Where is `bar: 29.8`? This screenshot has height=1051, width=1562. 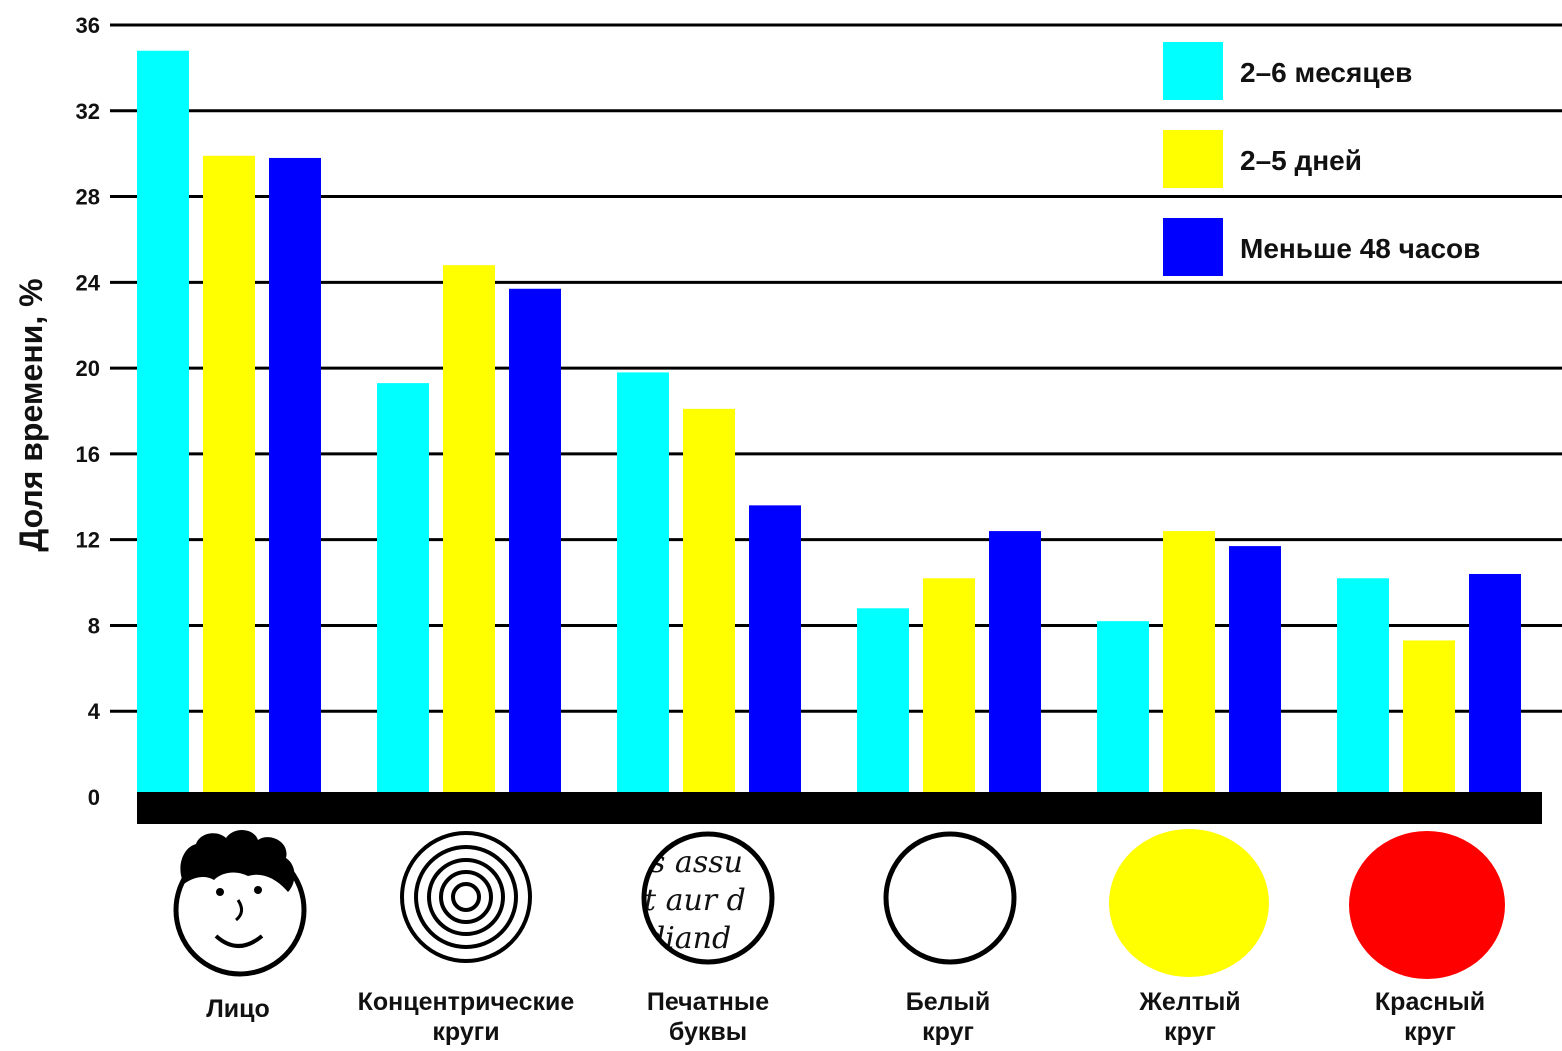 bar: 29.8 is located at coordinates (295, 477).